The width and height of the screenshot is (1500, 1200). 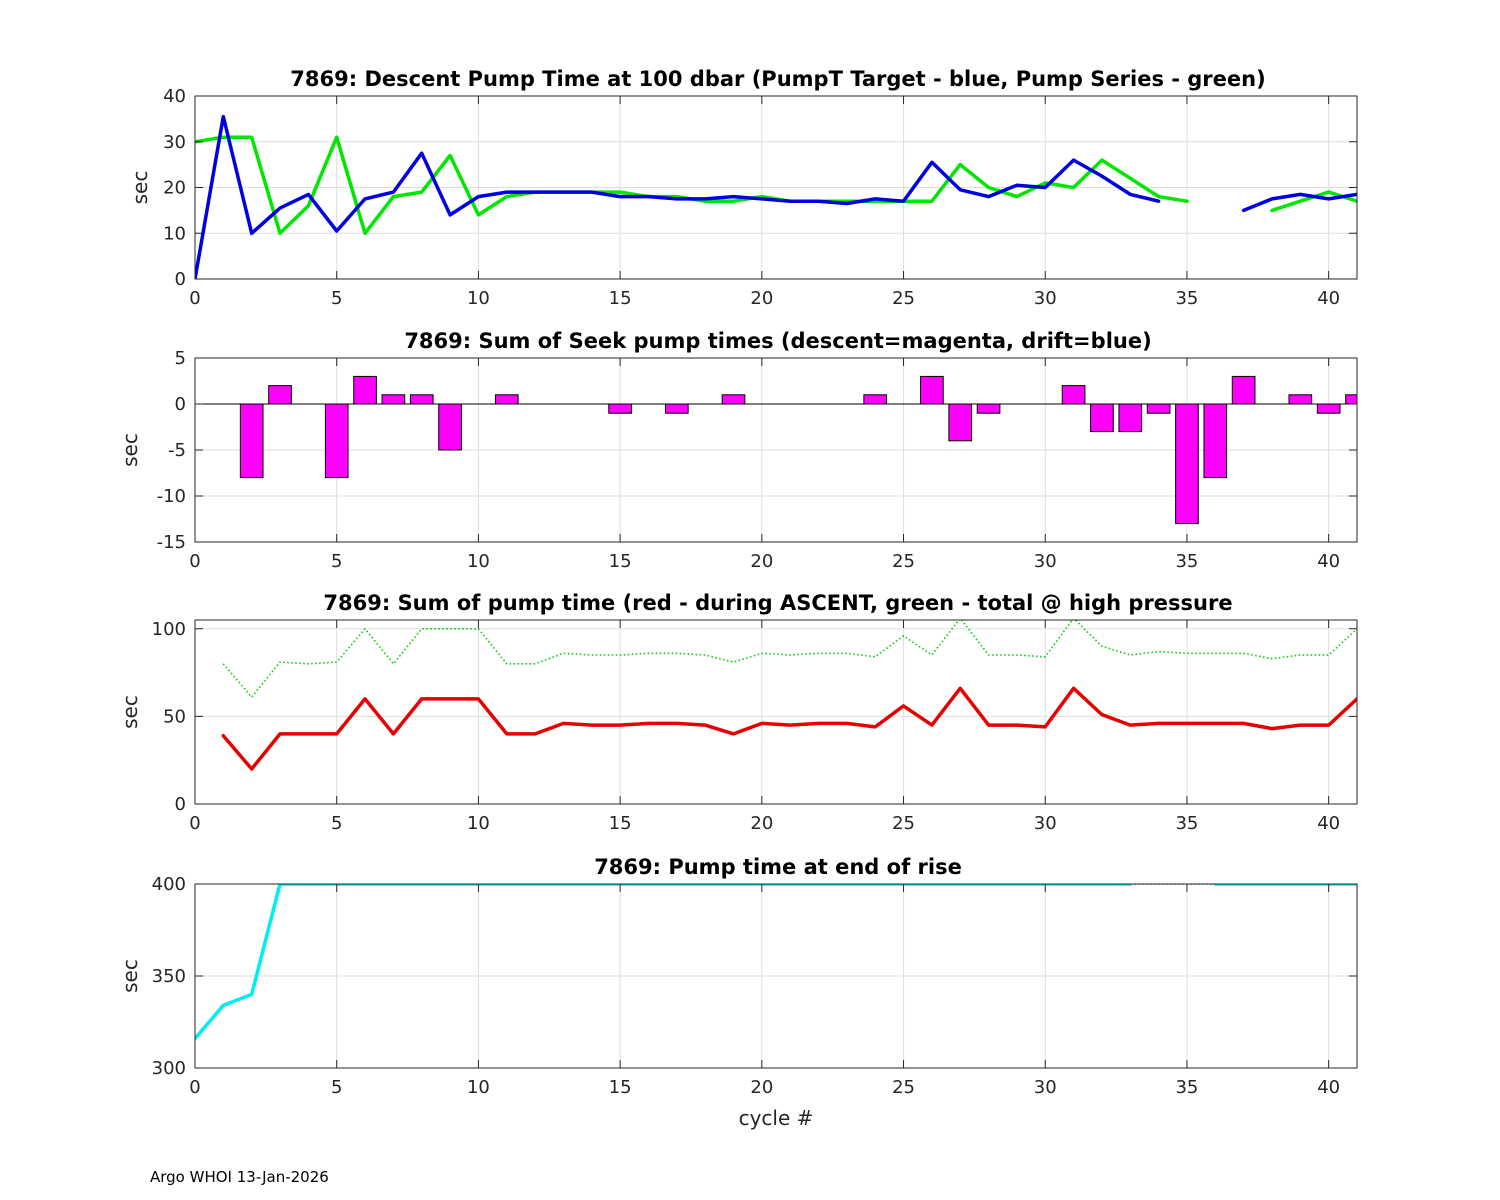 What do you see at coordinates (171, 496) in the screenshot?
I see `y-tick-label: -10` at bounding box center [171, 496].